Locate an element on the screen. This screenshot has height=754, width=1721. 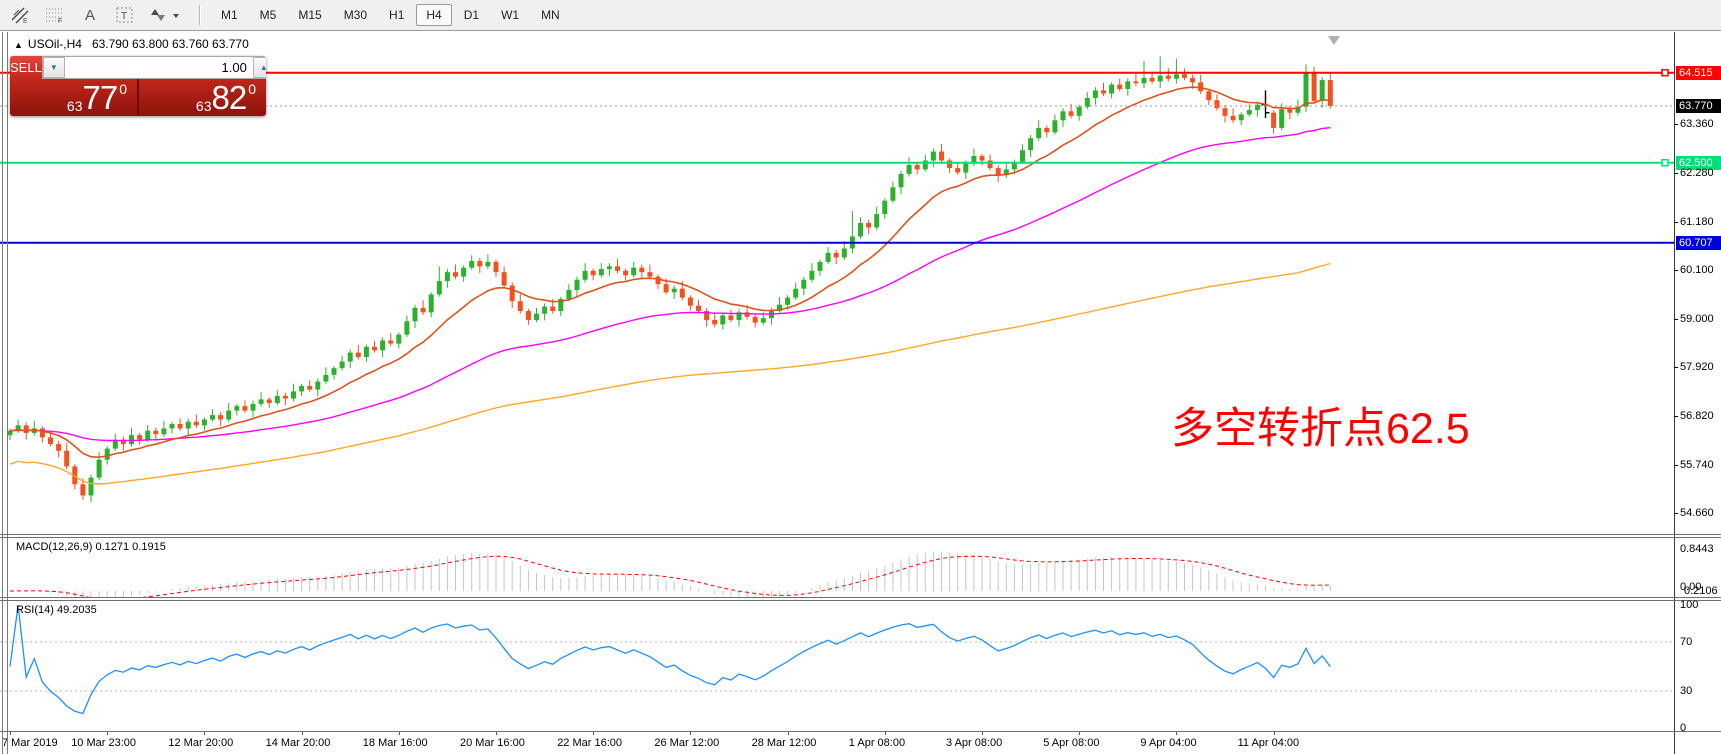
timeframe-button-m5: M5 is located at coordinates (268, 15).